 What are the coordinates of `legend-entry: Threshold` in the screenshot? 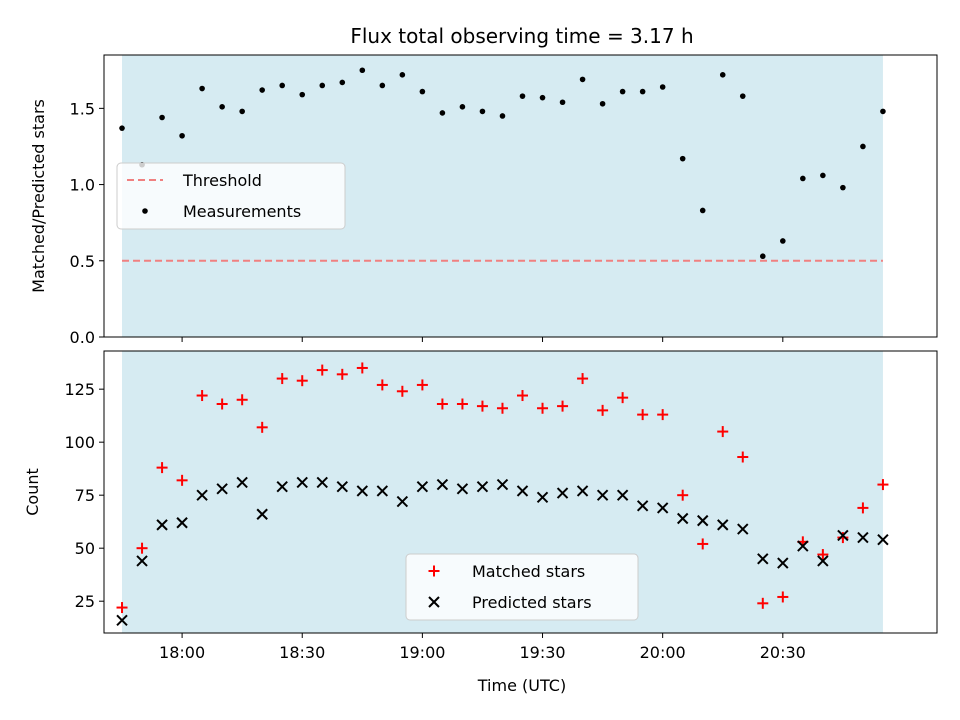 It's located at (194, 180).